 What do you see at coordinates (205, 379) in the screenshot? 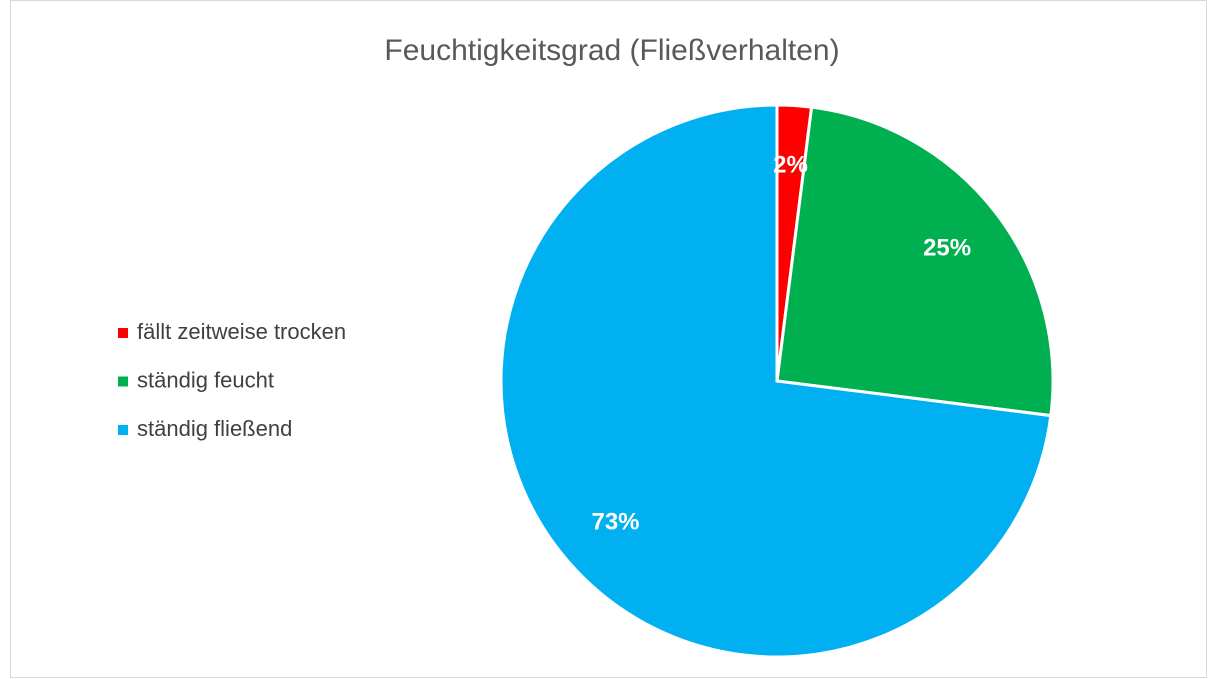
I see `legend-label: ständig feucht` at bounding box center [205, 379].